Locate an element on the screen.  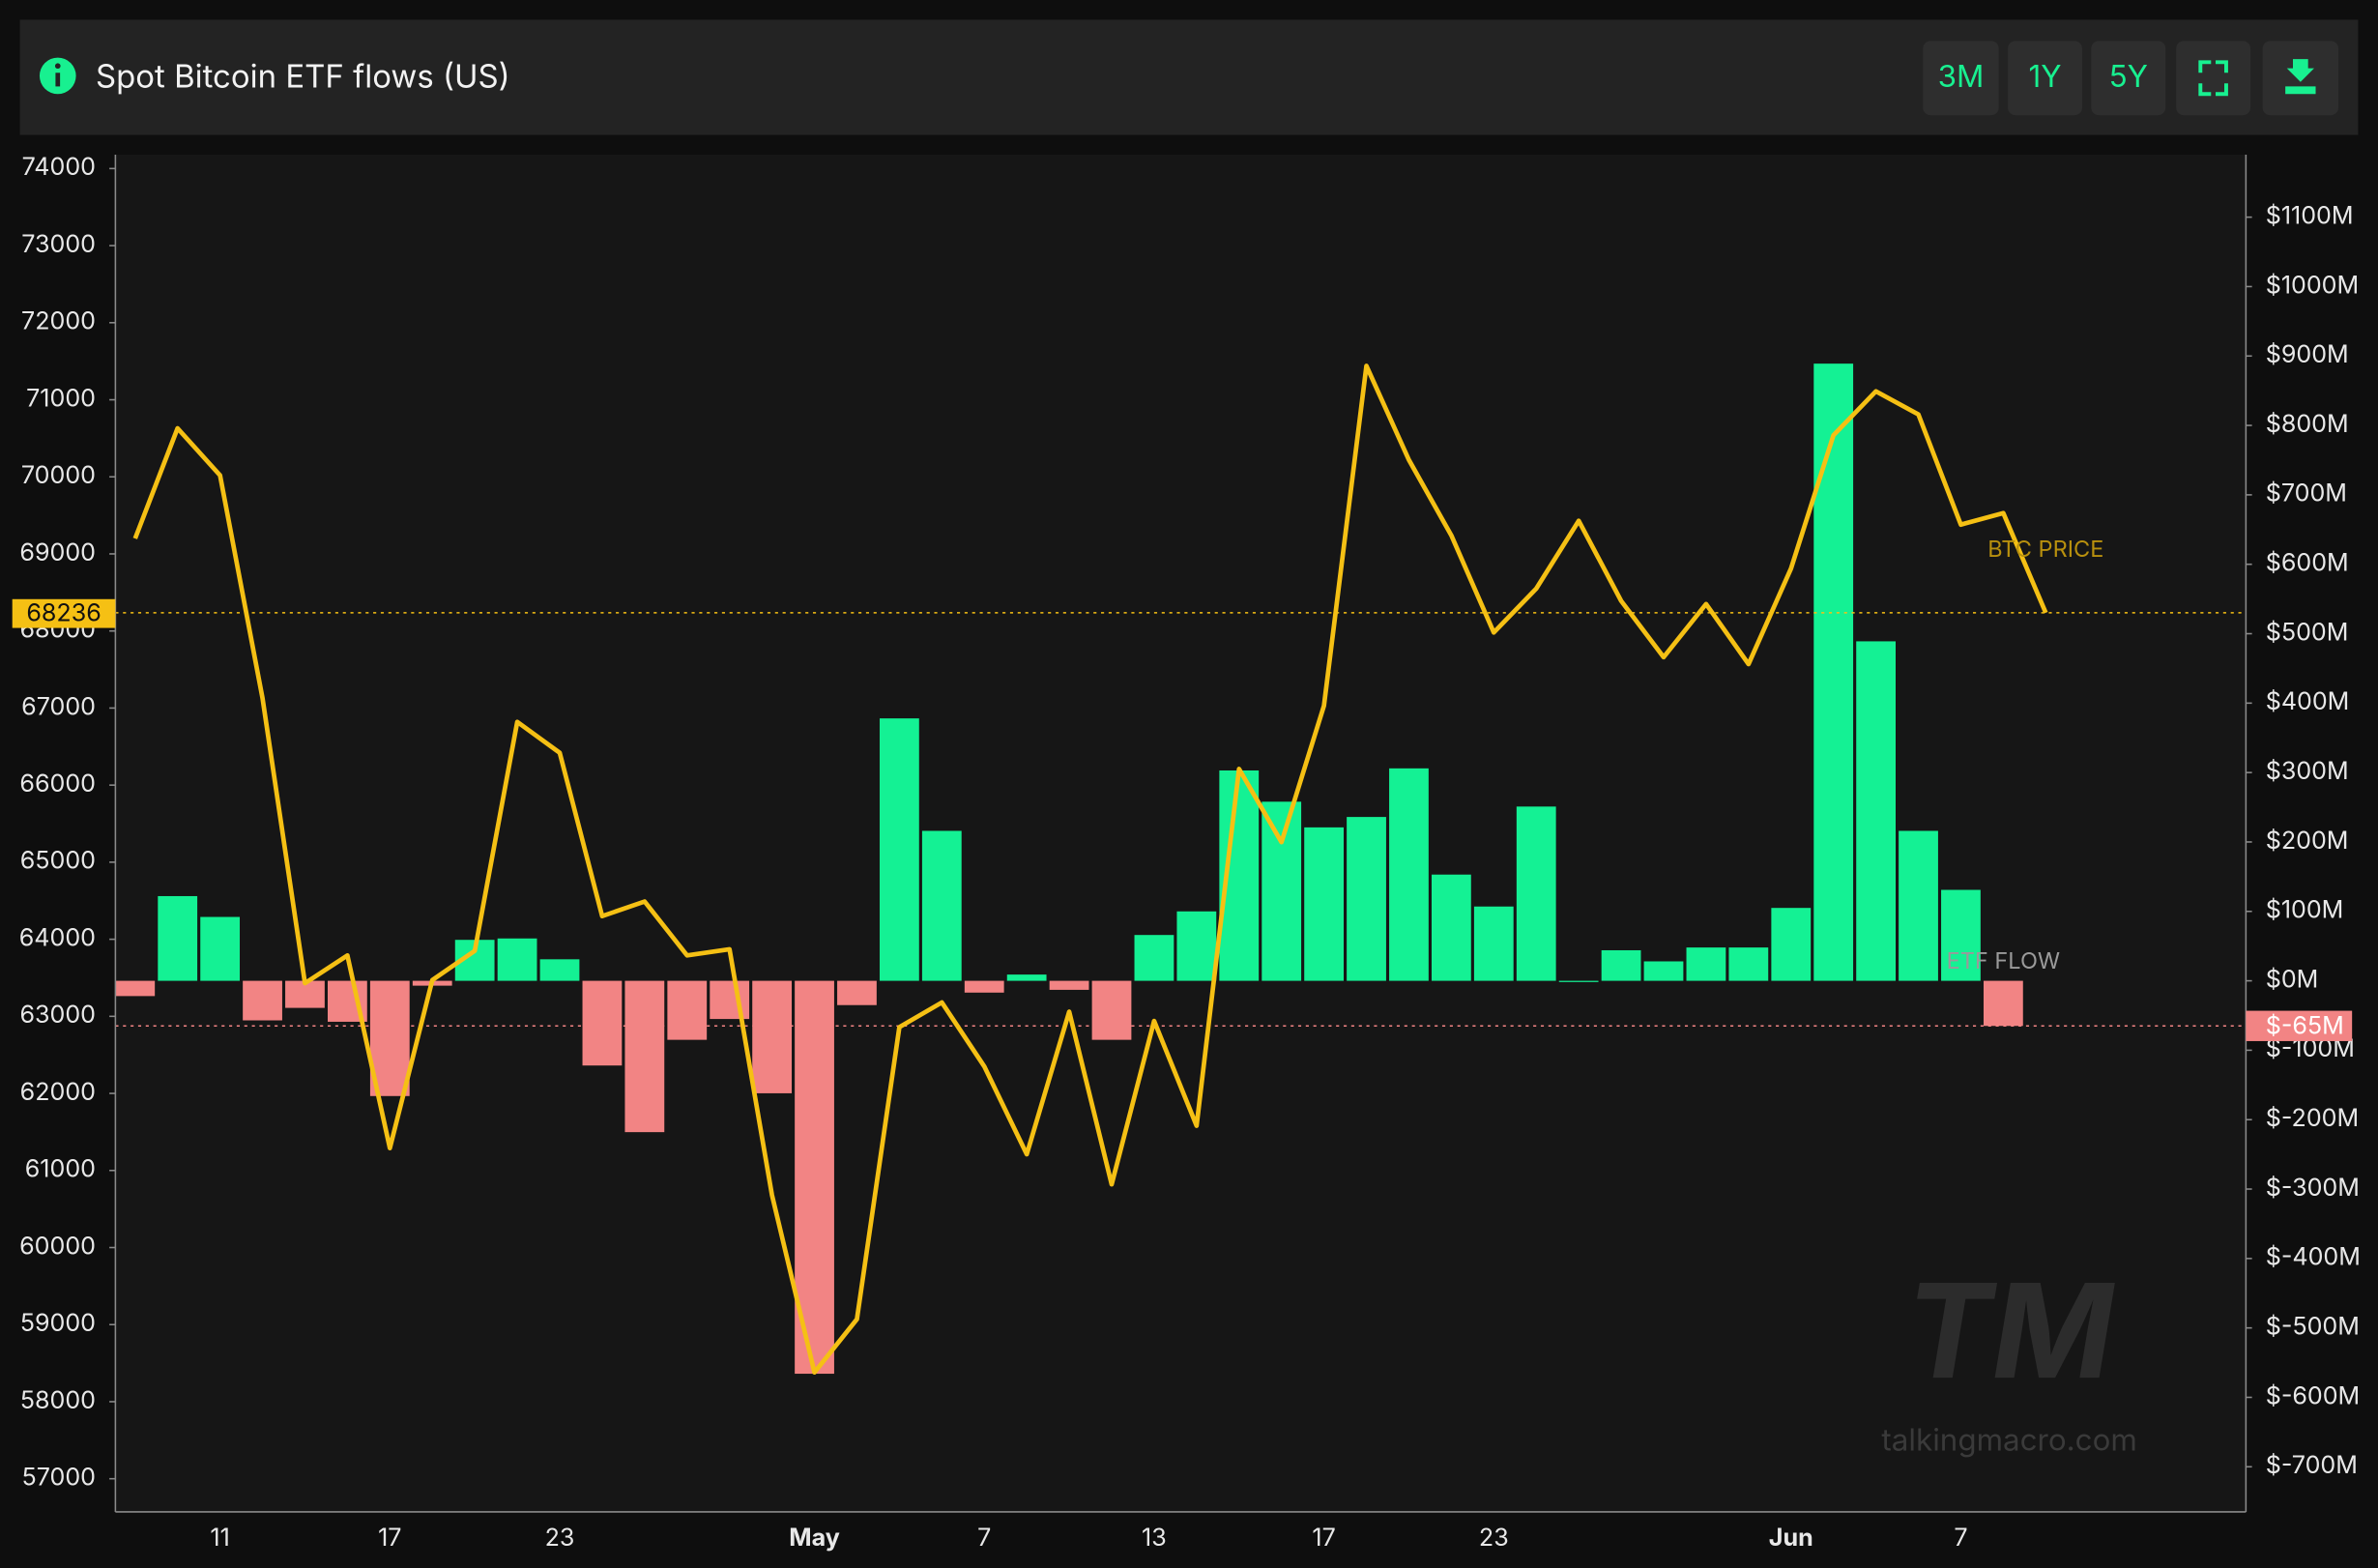
button-download is located at coordinates (2300, 78).